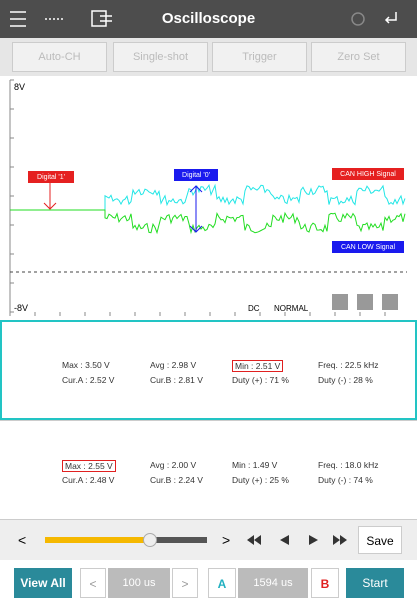  What do you see at coordinates (88, 480) in the screenshot?
I see `measurement: Cur.A : 2.48 V` at bounding box center [88, 480].